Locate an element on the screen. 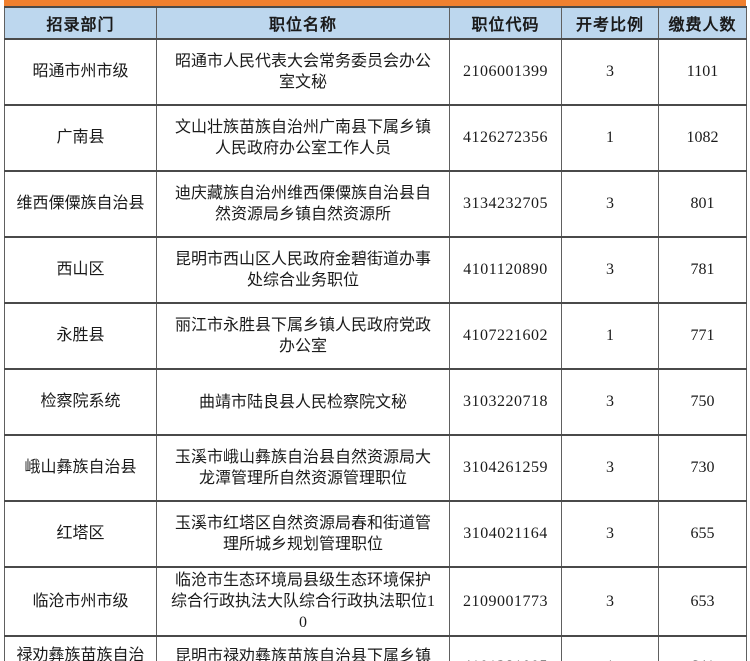 The height and width of the screenshot is (661, 750). cell-code: 3134232705 is located at coordinates (505, 204).